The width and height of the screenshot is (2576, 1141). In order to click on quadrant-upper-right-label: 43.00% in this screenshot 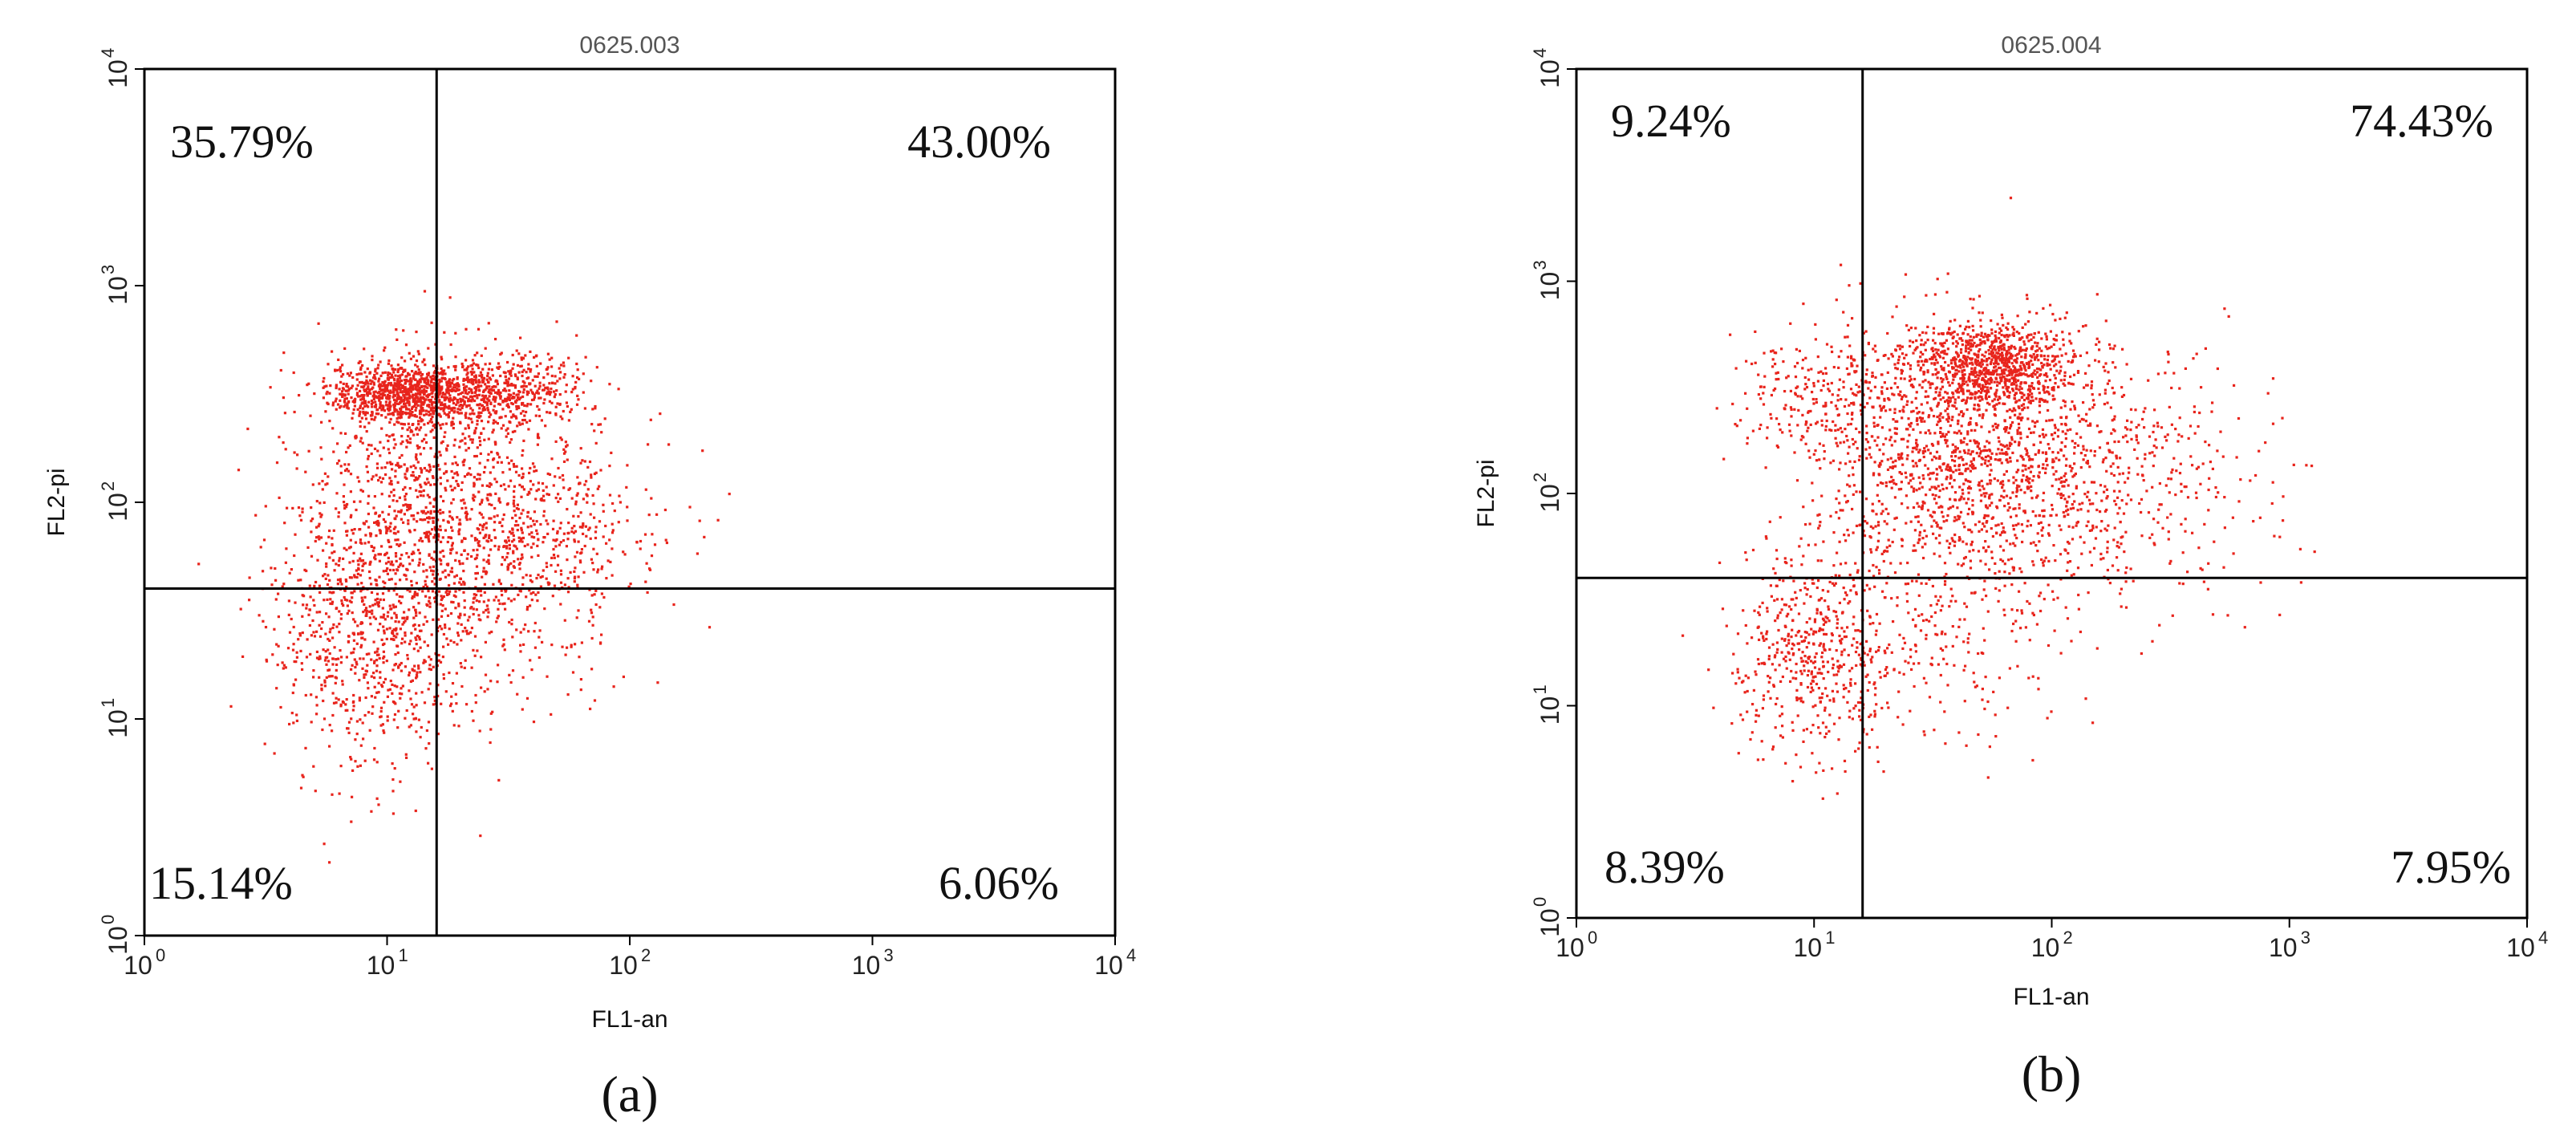, I will do `click(979, 142)`.